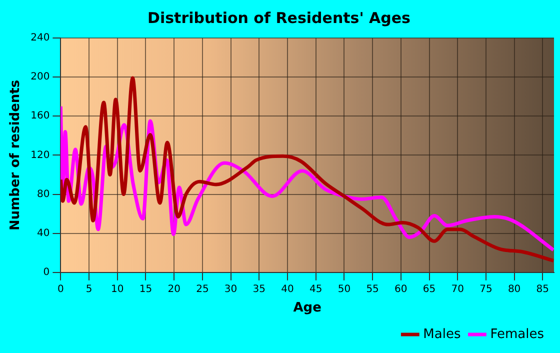 This screenshot has height=353, width=560. I want to click on x-tick-label: 30, so click(231, 289).